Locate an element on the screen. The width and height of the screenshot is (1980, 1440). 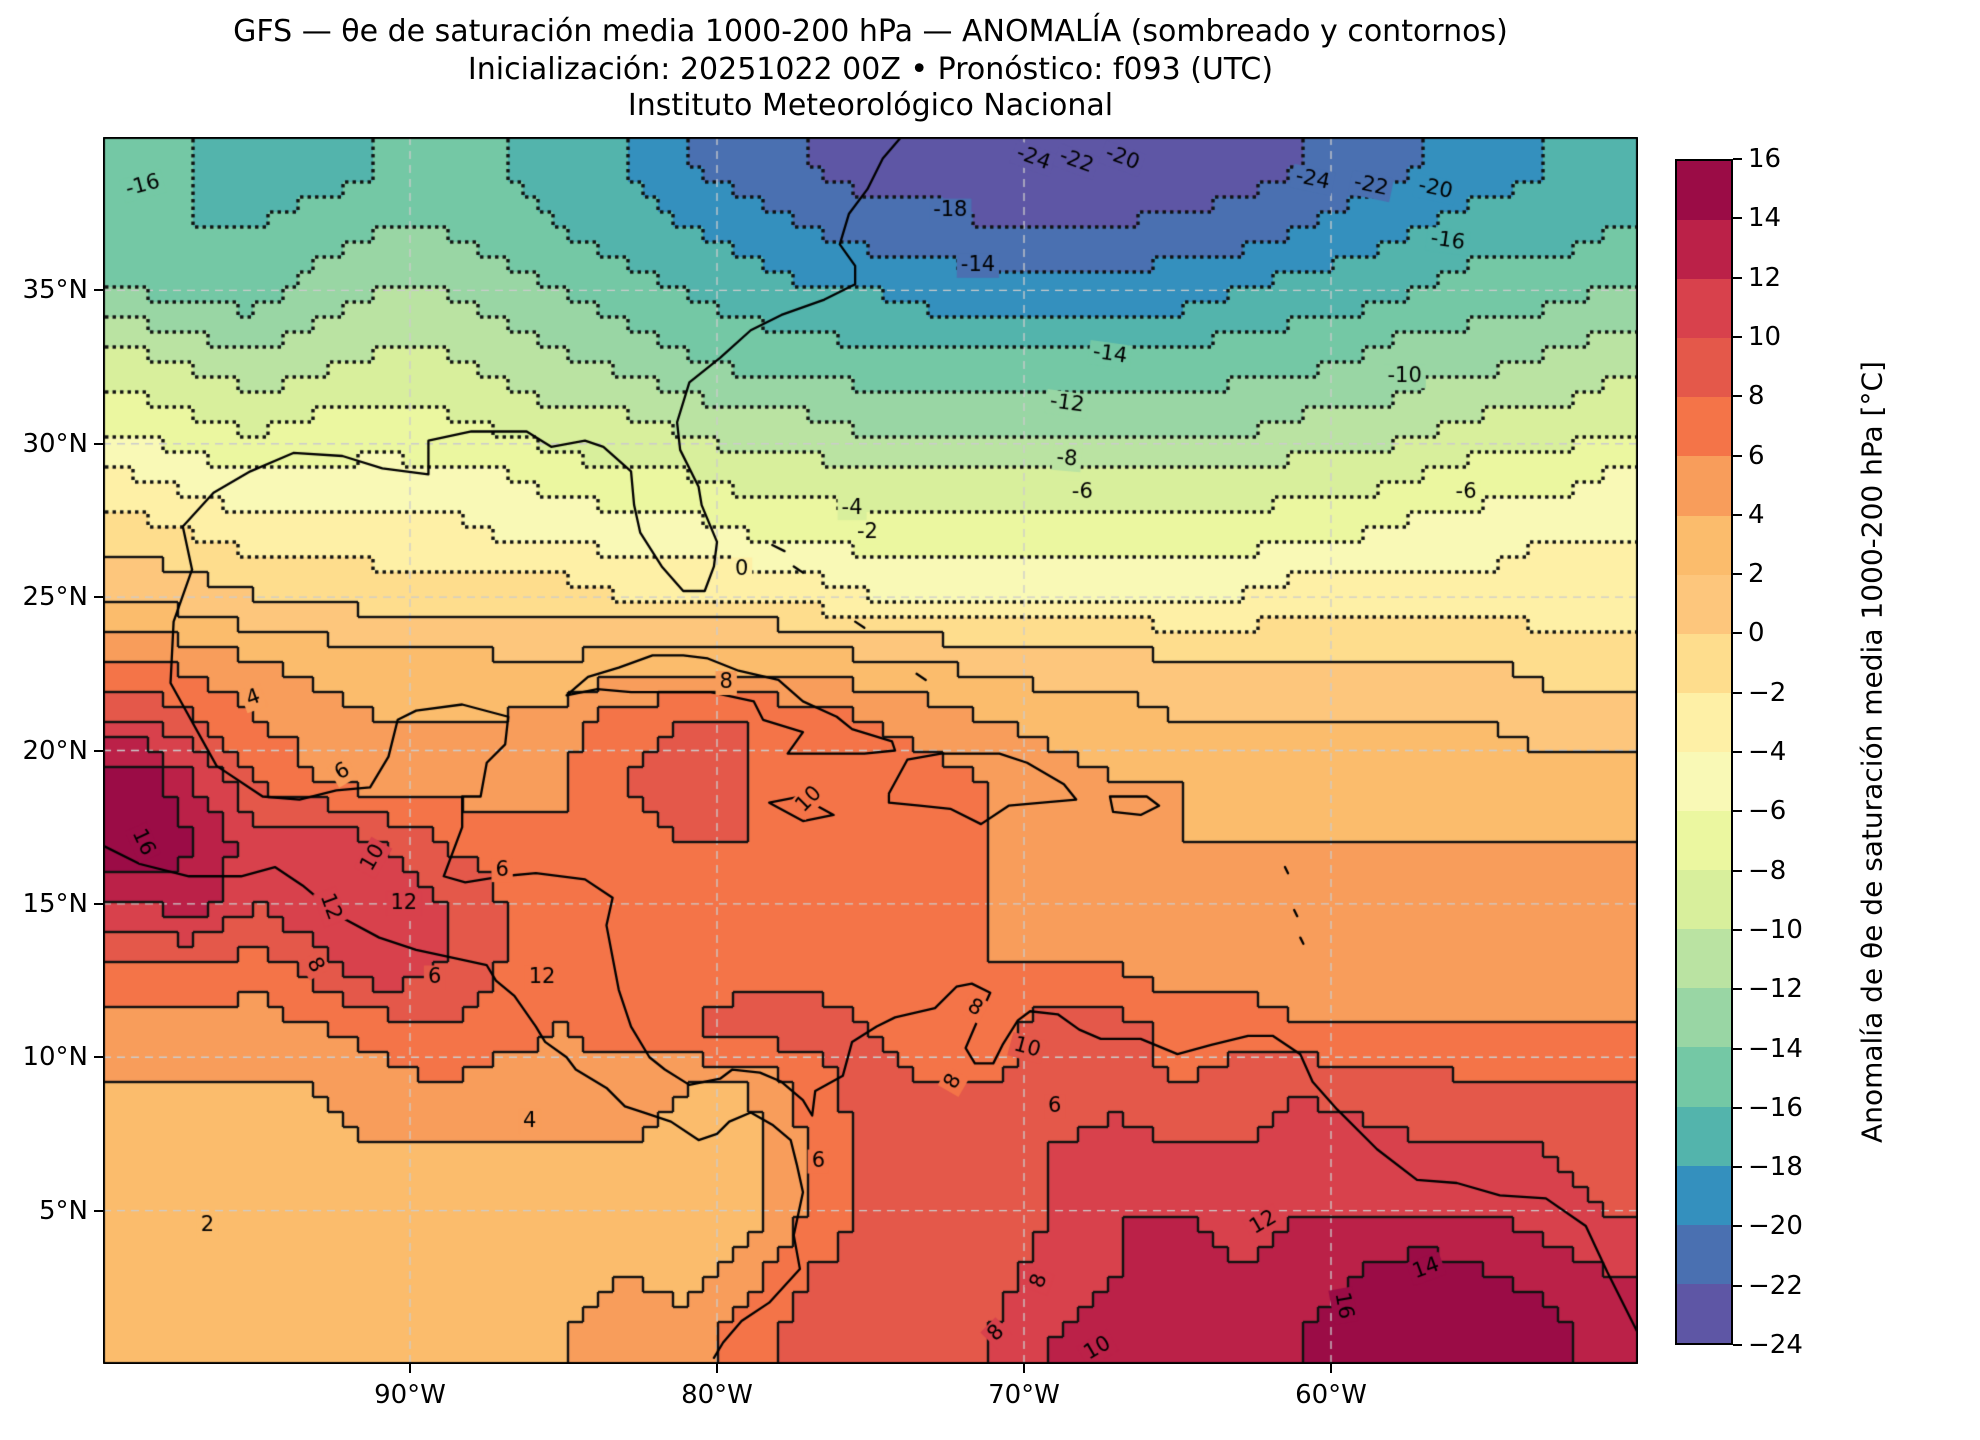
colorbar is located at coordinates (1704, 752).